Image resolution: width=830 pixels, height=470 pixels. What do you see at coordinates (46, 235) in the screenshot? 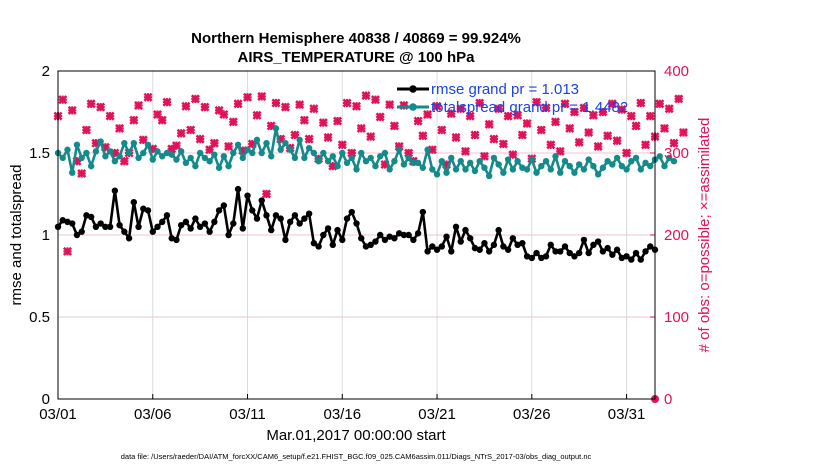
I see `y-tick-label: 1` at bounding box center [46, 235].